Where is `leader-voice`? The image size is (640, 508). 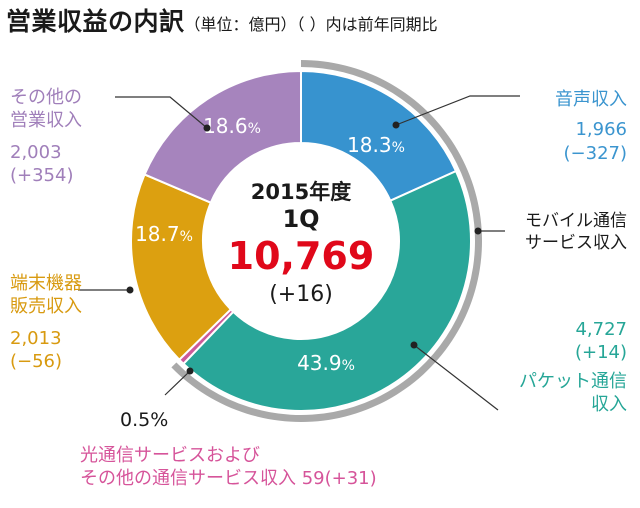
leader-voice is located at coordinates (457, 110).